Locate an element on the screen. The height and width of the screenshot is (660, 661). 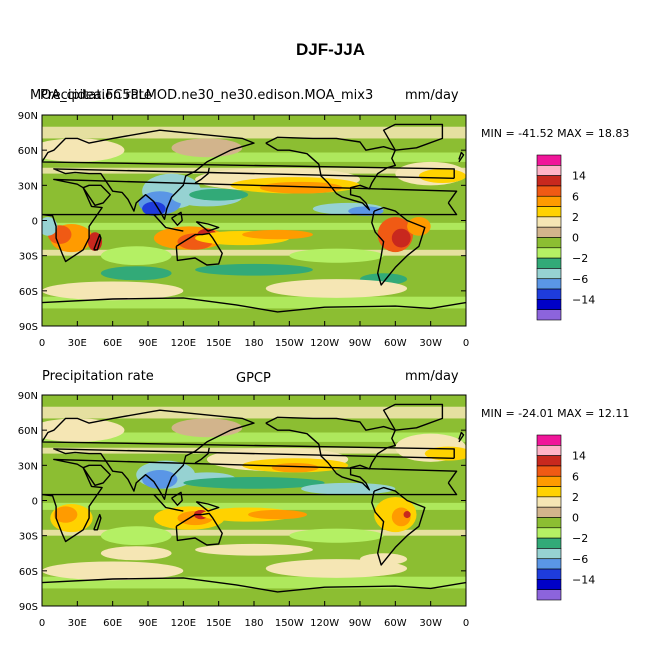
figure-title: DJF-JJA is located at coordinates (330, 49).